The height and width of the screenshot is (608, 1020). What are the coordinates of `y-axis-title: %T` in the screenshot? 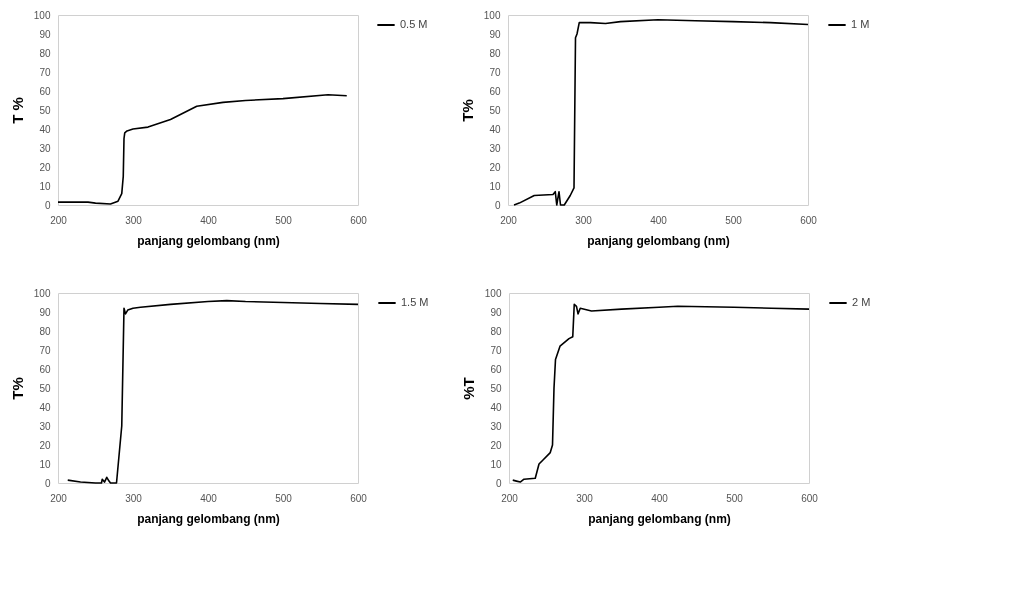 It's located at (468, 388).